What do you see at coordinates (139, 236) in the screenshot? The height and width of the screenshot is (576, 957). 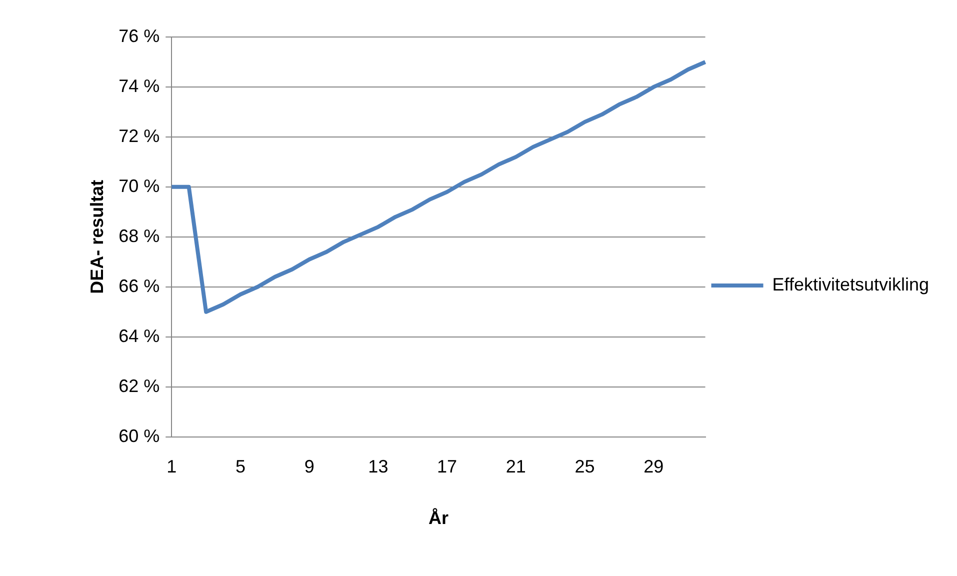 I see `y-tick-label: 68 %` at bounding box center [139, 236].